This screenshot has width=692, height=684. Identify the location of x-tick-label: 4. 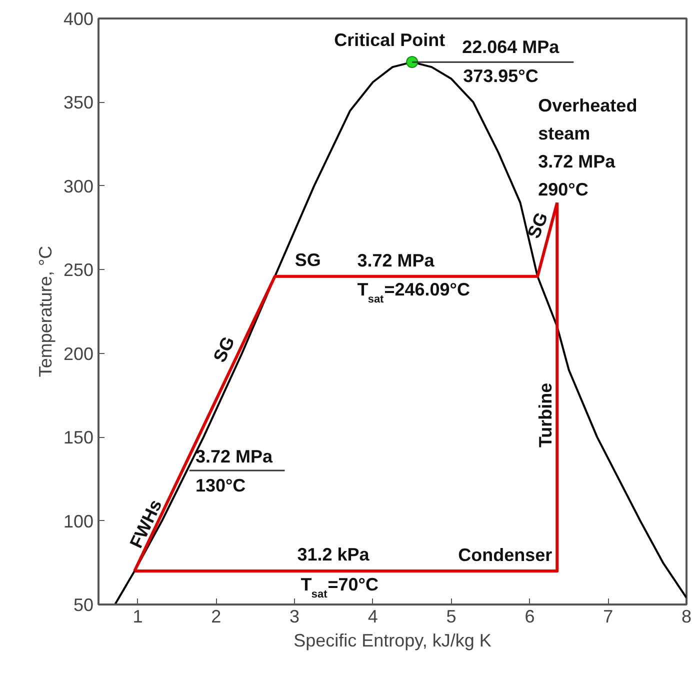
(373, 616).